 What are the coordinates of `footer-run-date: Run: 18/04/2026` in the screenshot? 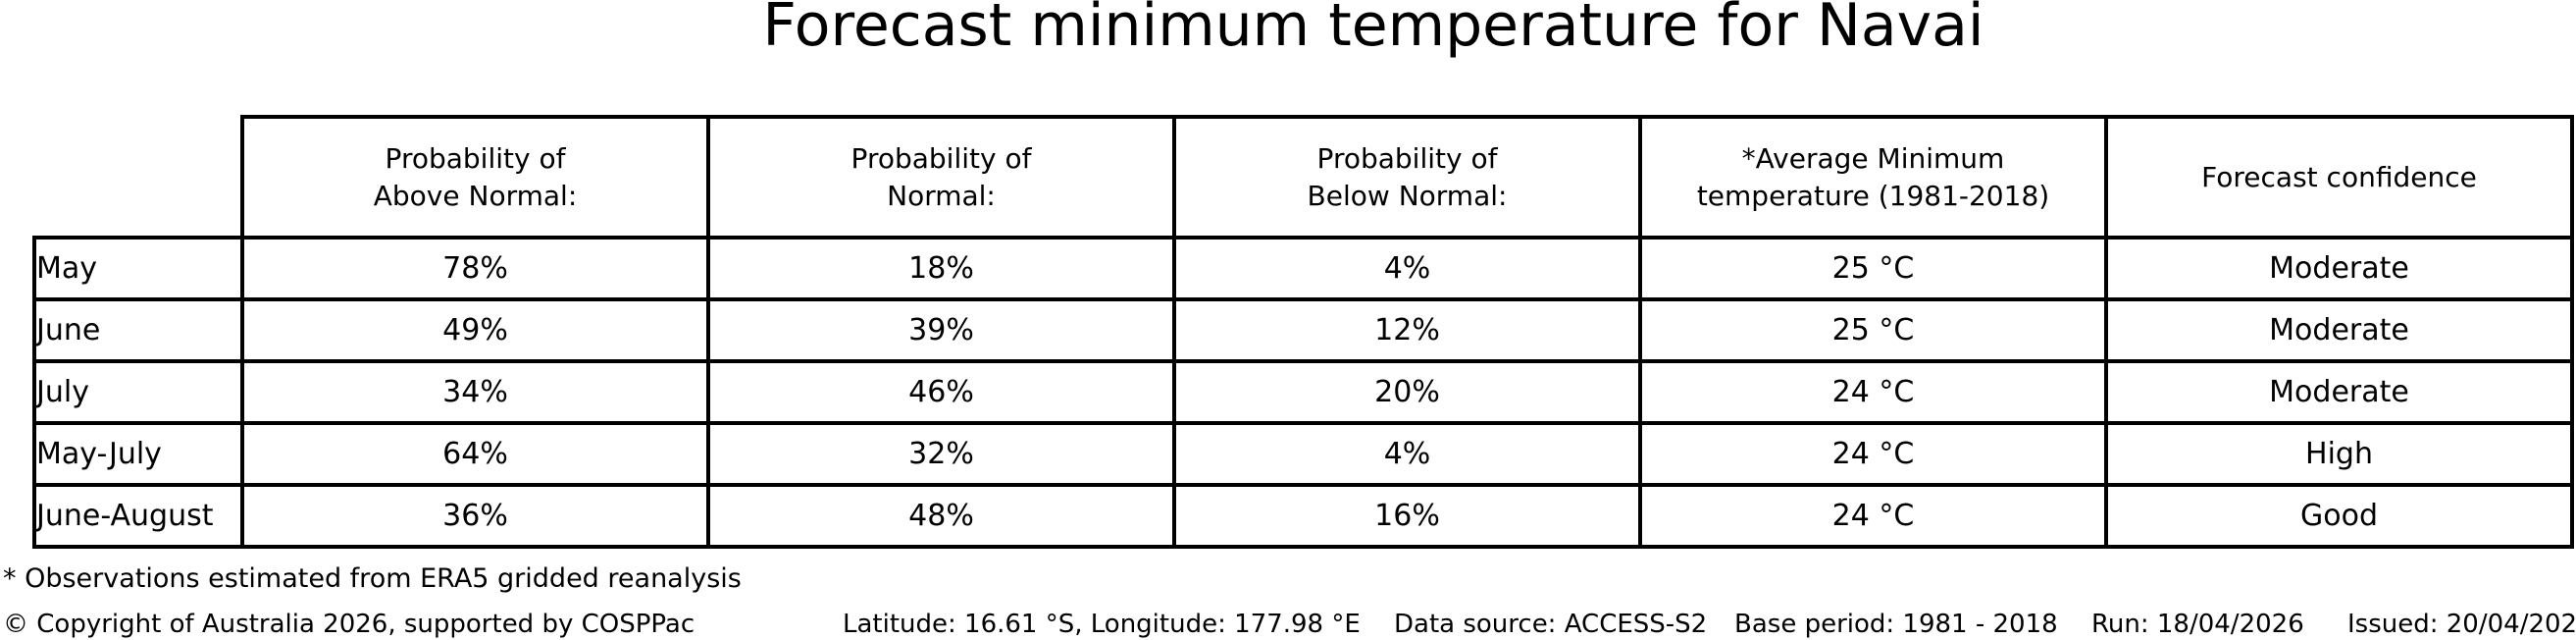 It's located at (2197, 624).